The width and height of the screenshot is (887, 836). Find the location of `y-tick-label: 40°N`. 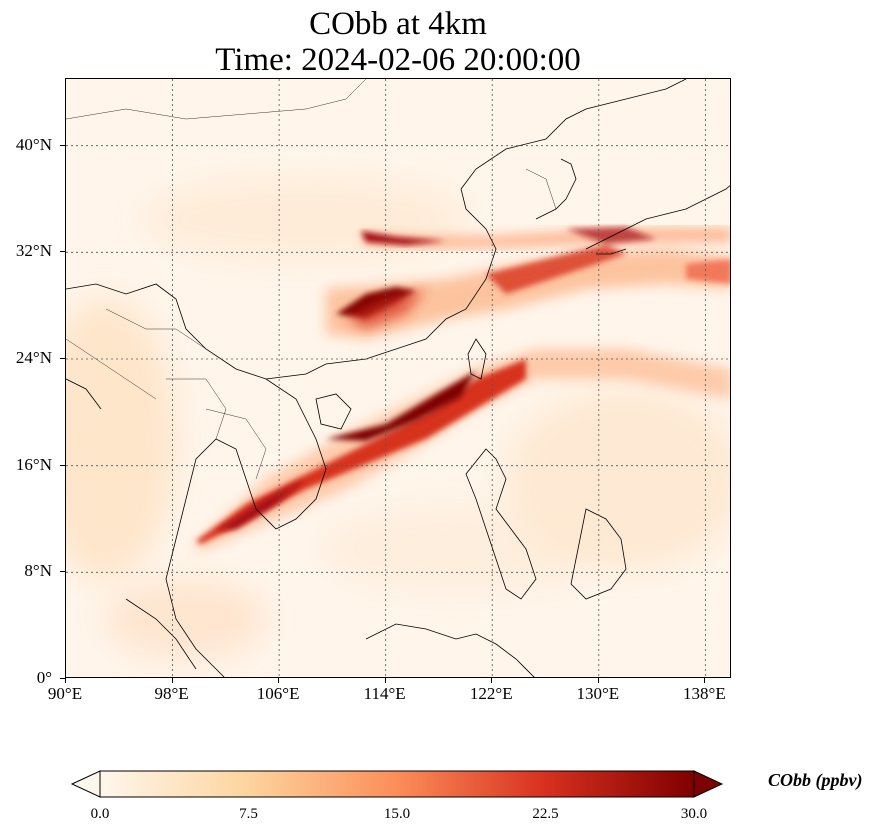

y-tick-label: 40°N is located at coordinates (33, 144).